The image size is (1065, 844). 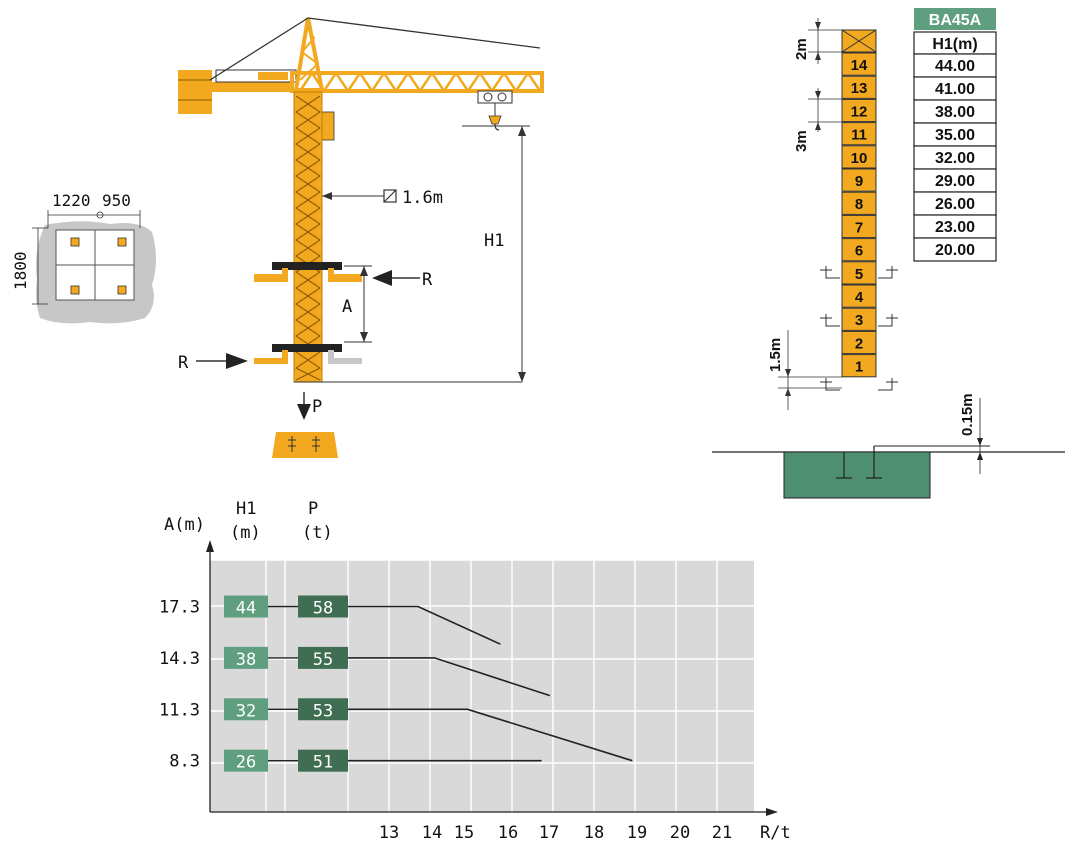 I want to click on mast-section-number: 6, so click(x=859, y=251).